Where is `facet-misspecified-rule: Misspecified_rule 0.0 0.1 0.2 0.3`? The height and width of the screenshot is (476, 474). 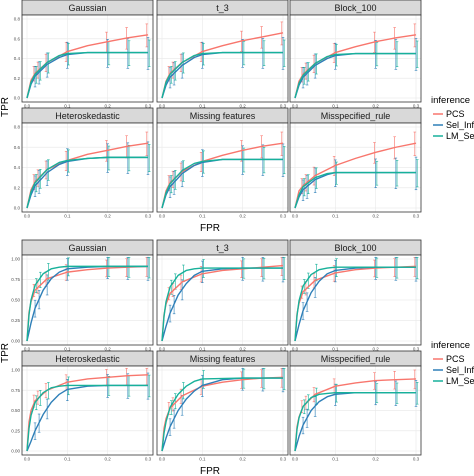 facet-misspecified-rule: Misspecified_rule 0.0 0.1 0.2 0.3 is located at coordinates (355, 163).